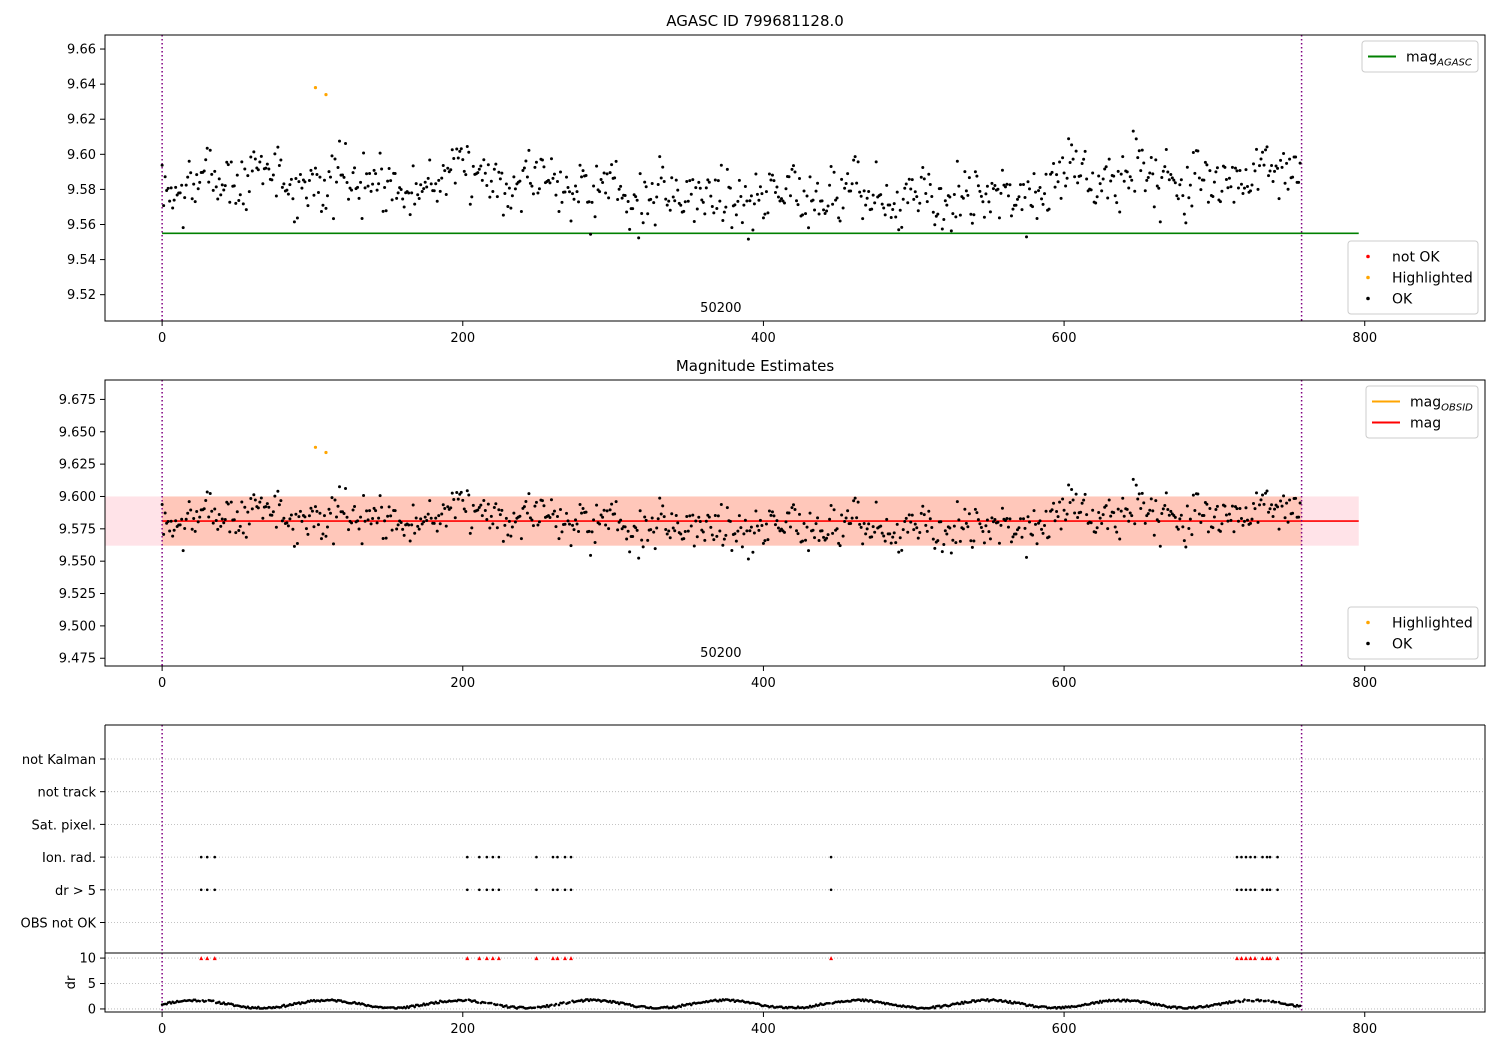 This screenshot has height=1050, width=1500. What do you see at coordinates (1064, 683) in the screenshot?
I see `x-tick-label: 600` at bounding box center [1064, 683].